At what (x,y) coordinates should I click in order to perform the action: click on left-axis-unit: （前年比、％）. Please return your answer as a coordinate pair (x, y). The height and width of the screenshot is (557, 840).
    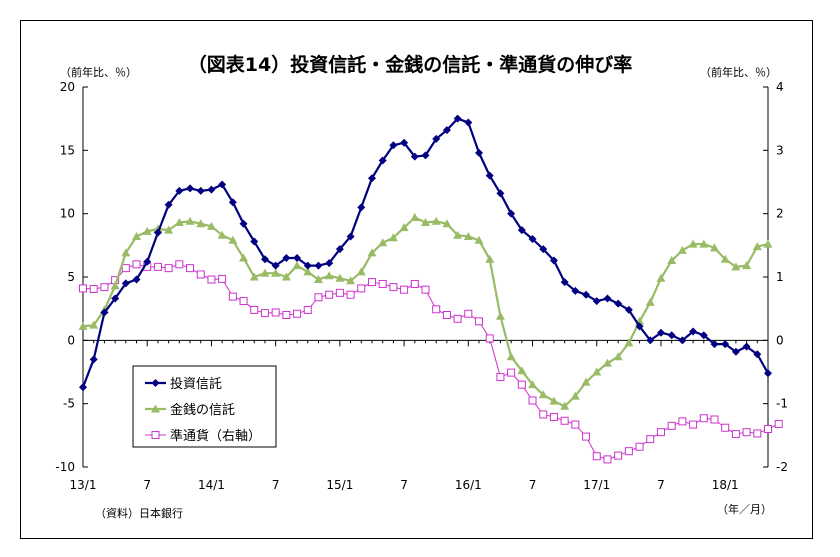
    Looking at the image, I should click on (98, 72).